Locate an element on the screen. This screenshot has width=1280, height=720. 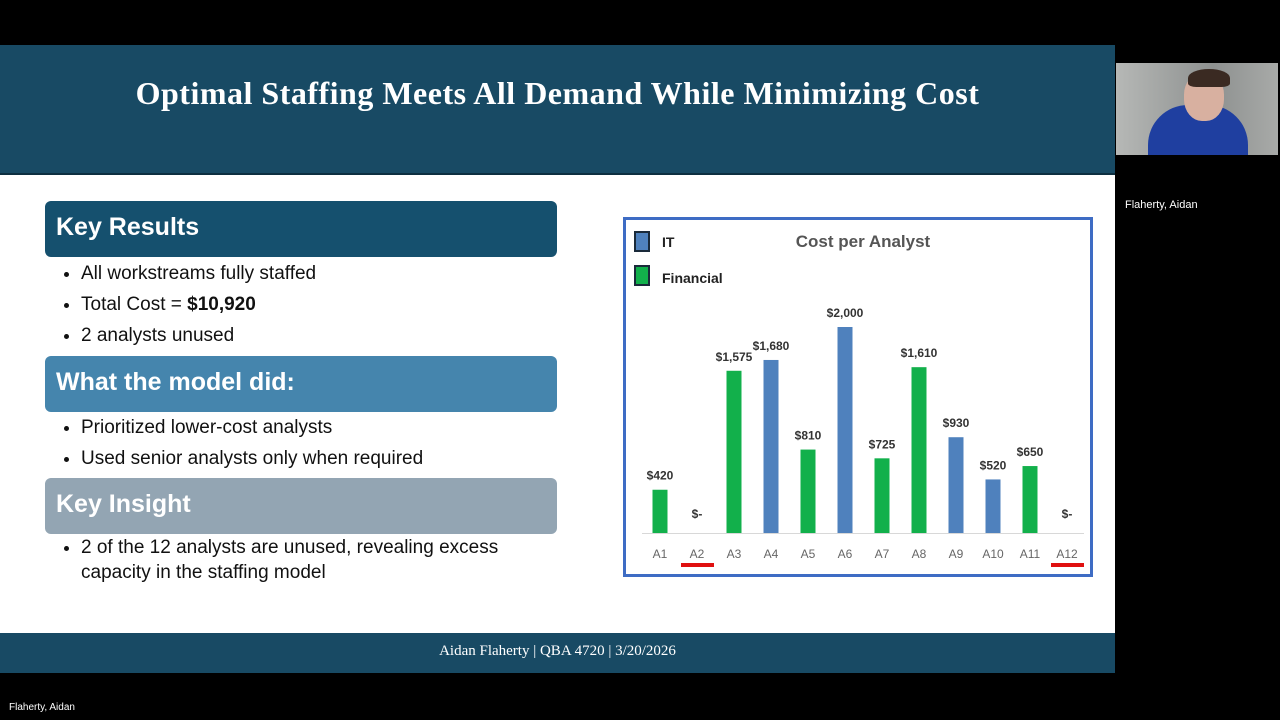
total-cost-label: Total Cost = is located at coordinates (134, 304).